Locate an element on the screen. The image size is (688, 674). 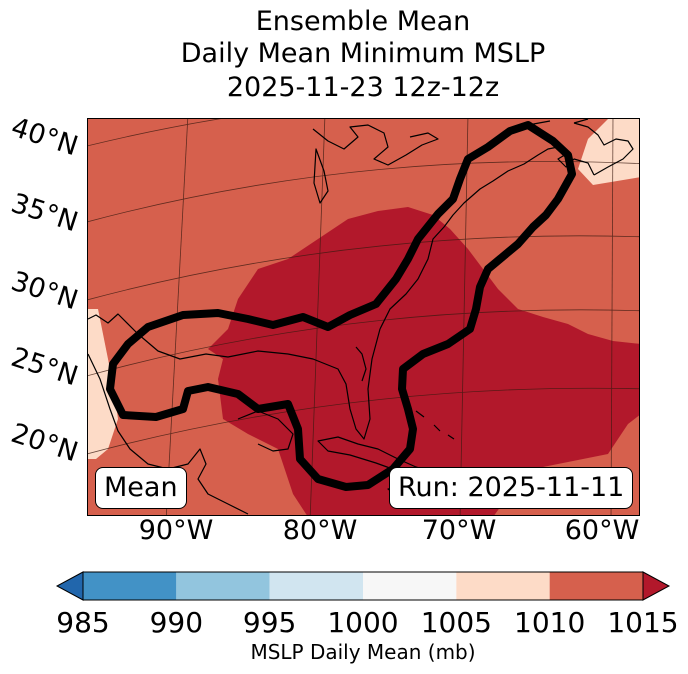
title-line-2: Daily Mean Minimum MSLP is located at coordinates (363, 53).